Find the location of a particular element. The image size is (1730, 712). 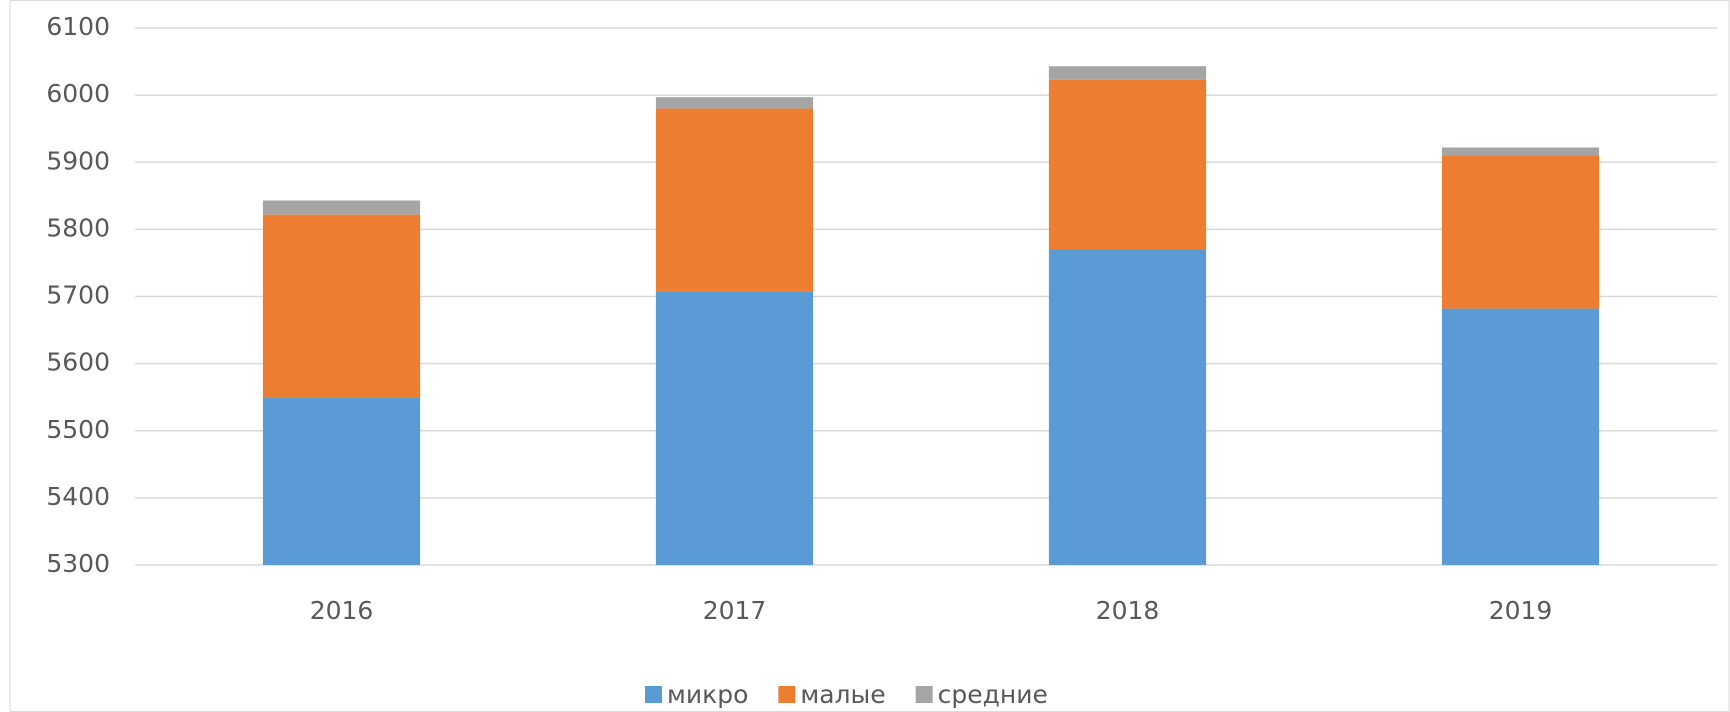

x-tick-label: 2016 is located at coordinates (342, 610).